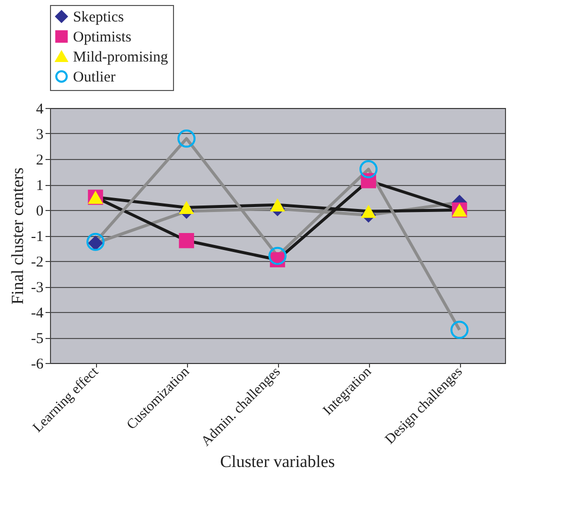  Describe the element at coordinates (40, 110) in the screenshot. I see `y-tick-label: 4` at that location.